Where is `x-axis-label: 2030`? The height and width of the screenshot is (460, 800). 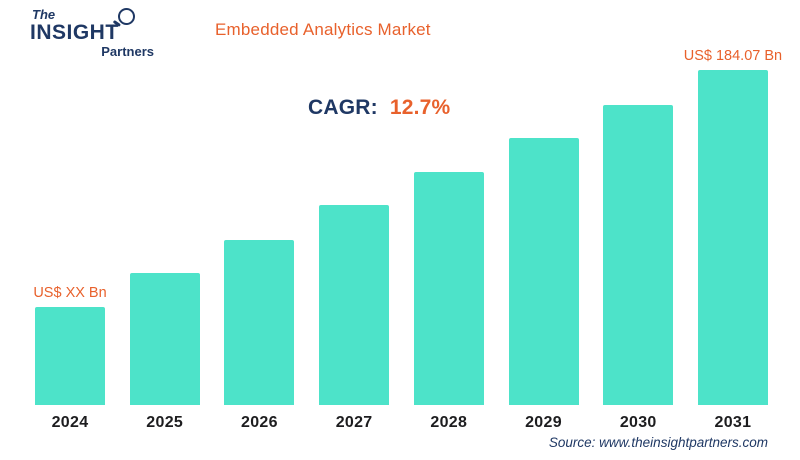 x-axis-label: 2030 is located at coordinates (638, 422).